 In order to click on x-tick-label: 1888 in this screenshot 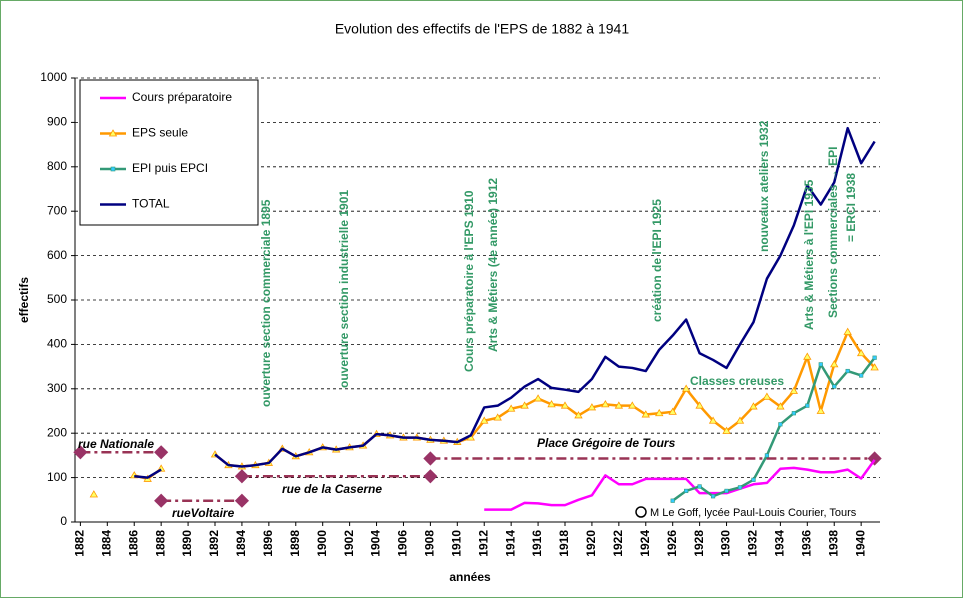, I will do `click(160, 543)`.